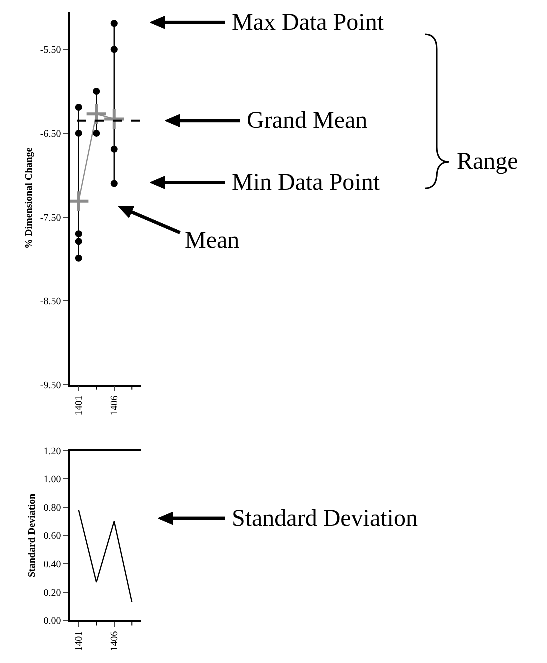 Image resolution: width=547 pixels, height=663 pixels. What do you see at coordinates (53, 565) in the screenshot?
I see `y-tick-label: 0.40` at bounding box center [53, 565].